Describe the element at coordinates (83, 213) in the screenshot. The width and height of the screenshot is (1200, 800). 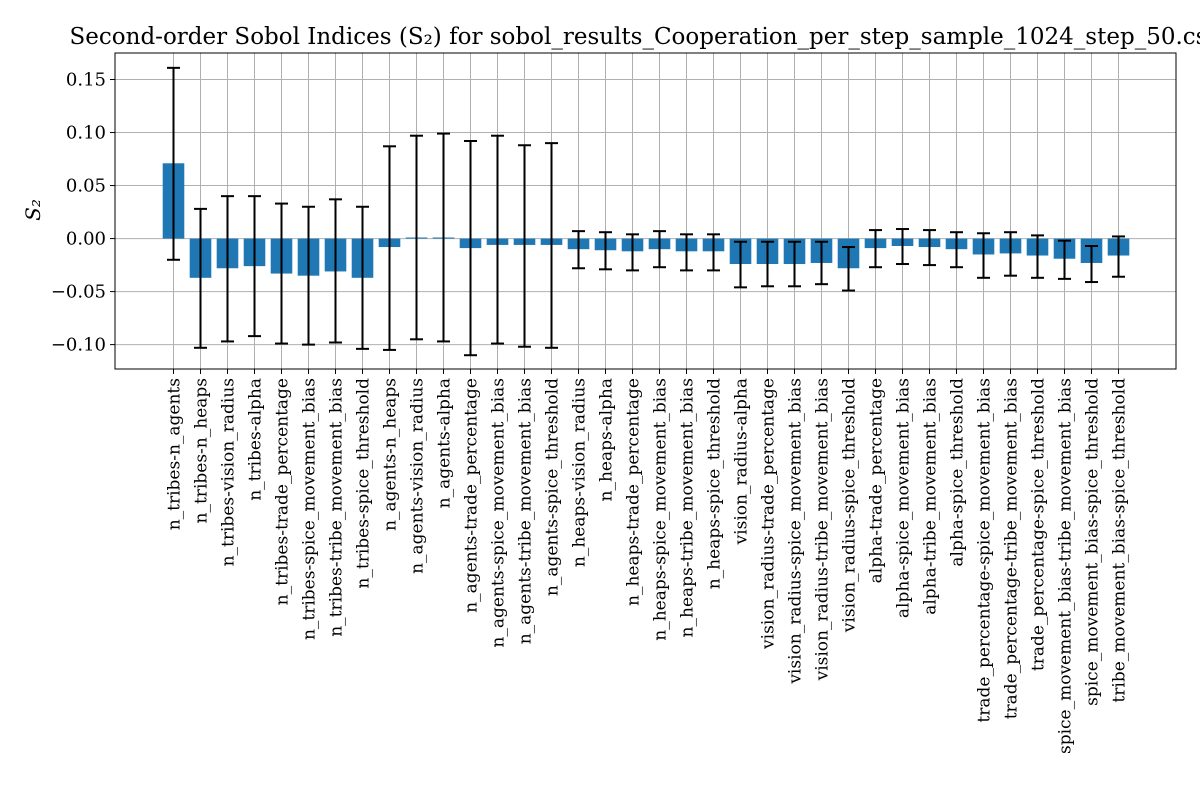
I see `y-axis-ticks: −0.10 −0.05 0.00 0.05 0.10 0.15` at that location.